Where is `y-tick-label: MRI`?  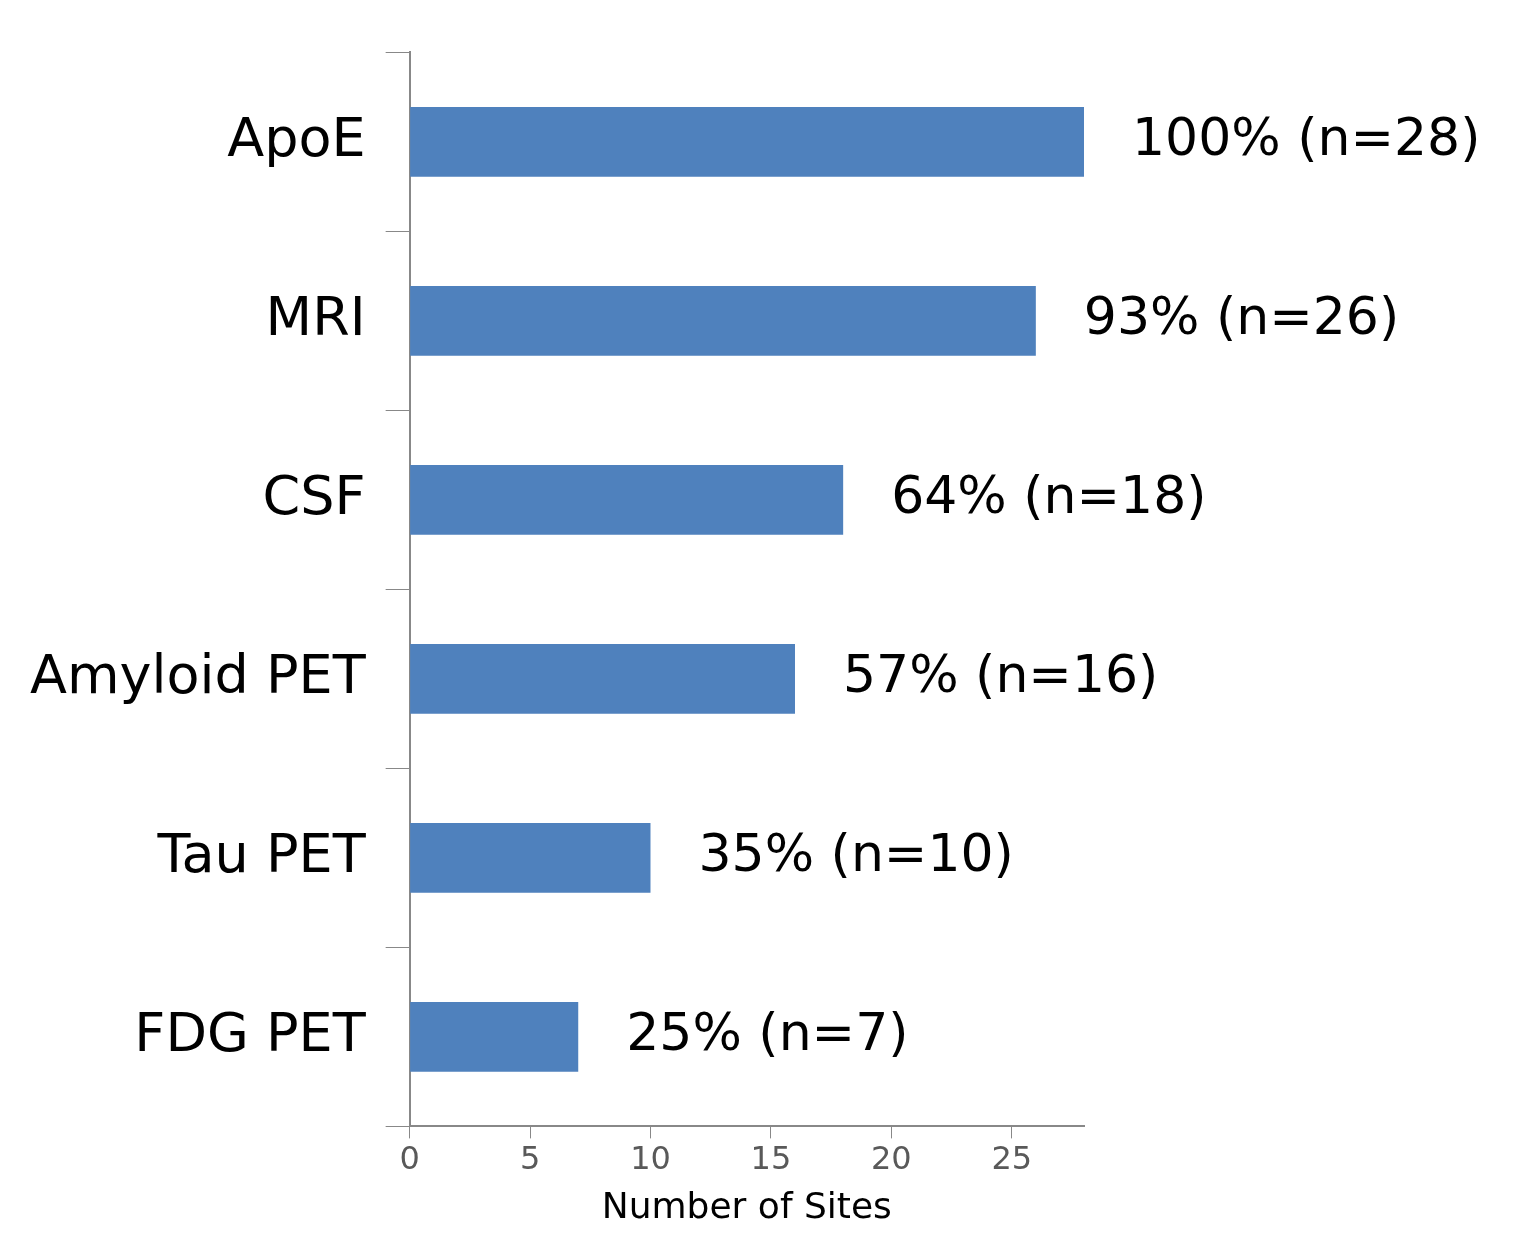
y-tick-label: MRI is located at coordinates (315, 316).